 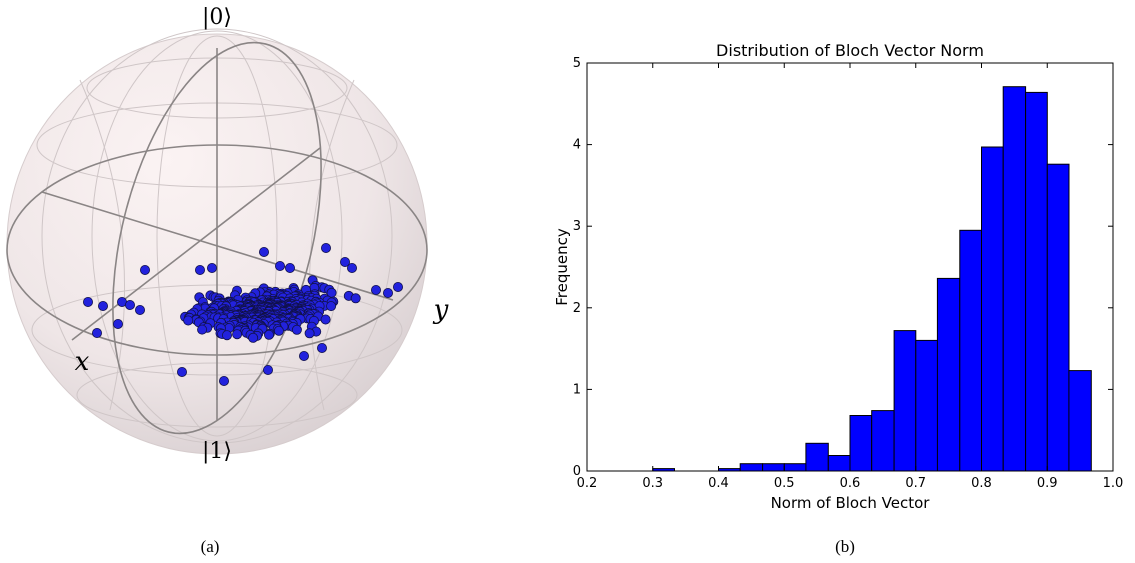 I want to click on y-tick-label: 4, so click(x=577, y=145).